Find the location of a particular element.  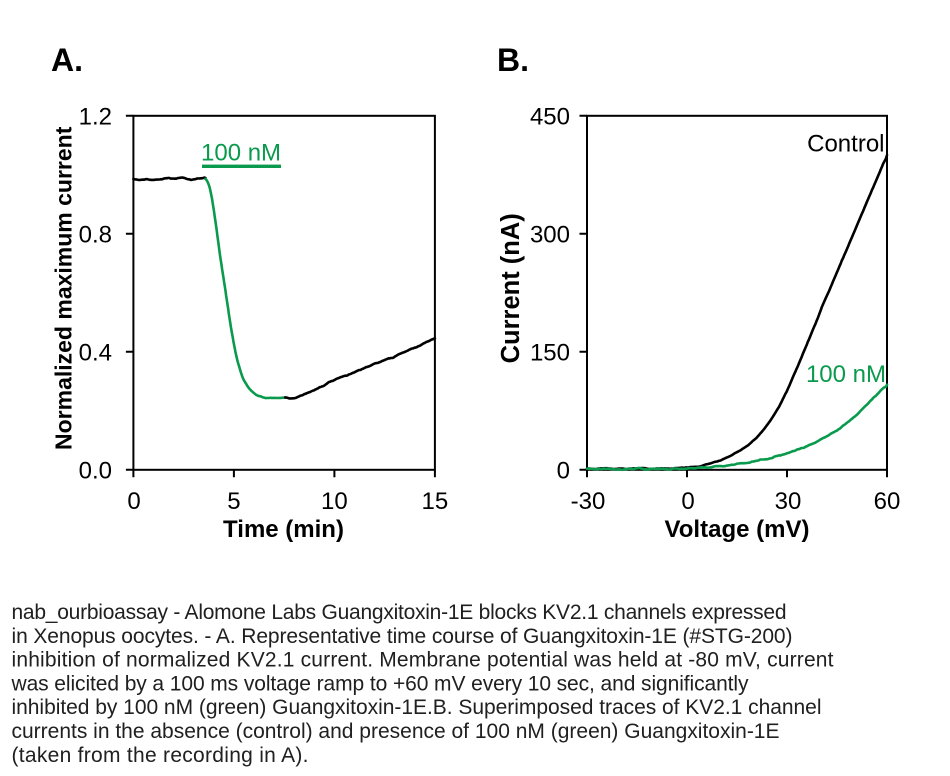

svg-text: 450 is located at coordinates (550, 116).